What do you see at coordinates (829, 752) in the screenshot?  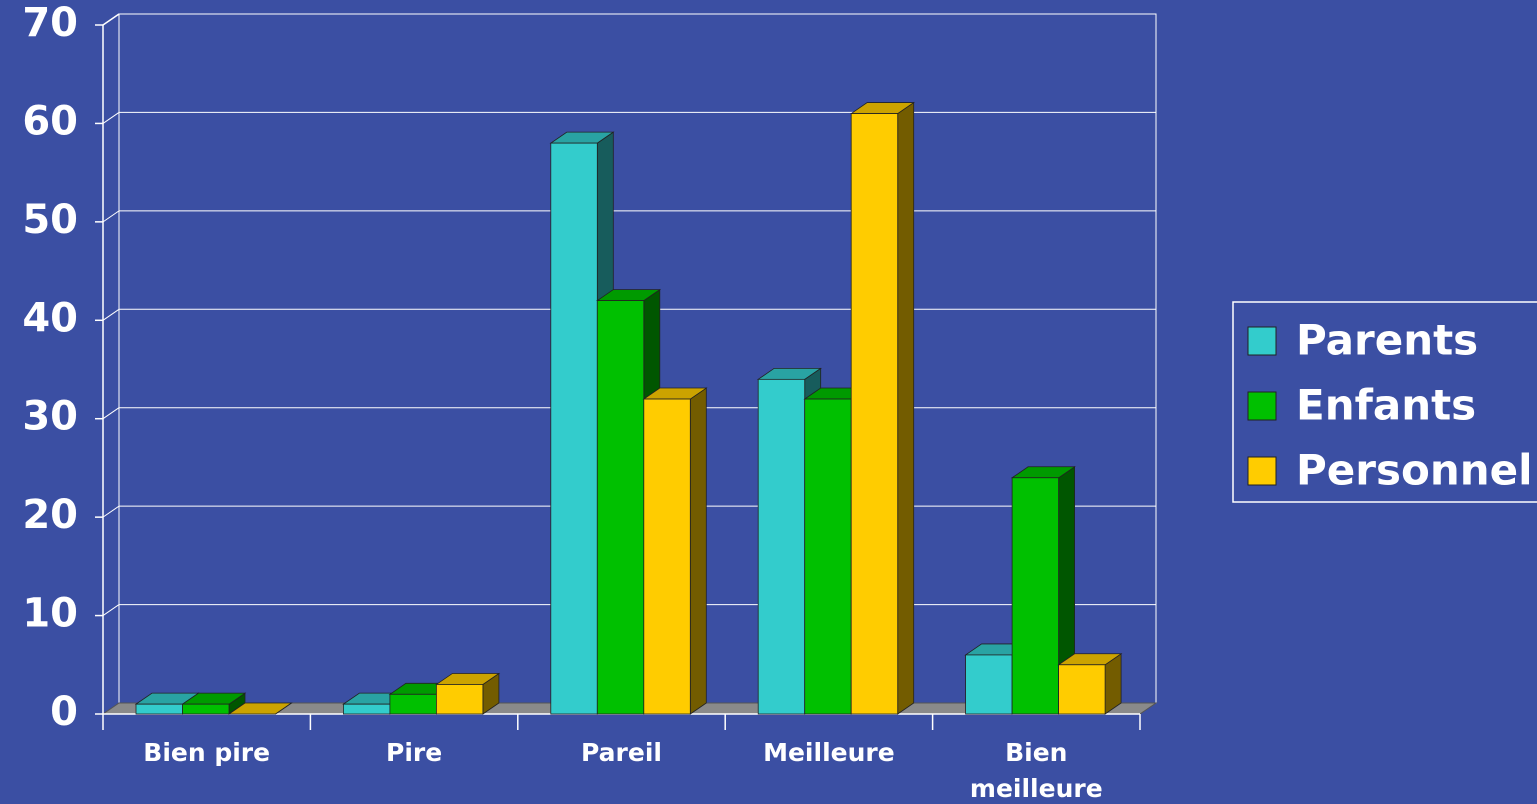 I see `x-tick-label: Meilleure` at bounding box center [829, 752].